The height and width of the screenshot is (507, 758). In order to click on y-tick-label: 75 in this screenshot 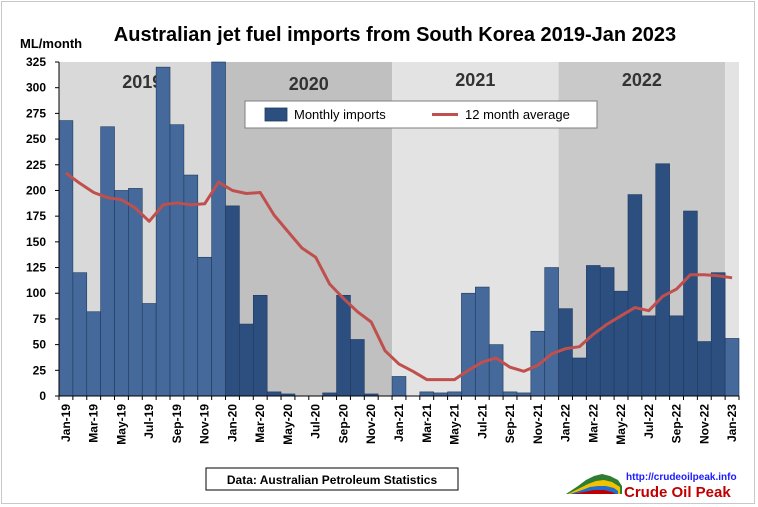, I will do `click(40, 319)`.